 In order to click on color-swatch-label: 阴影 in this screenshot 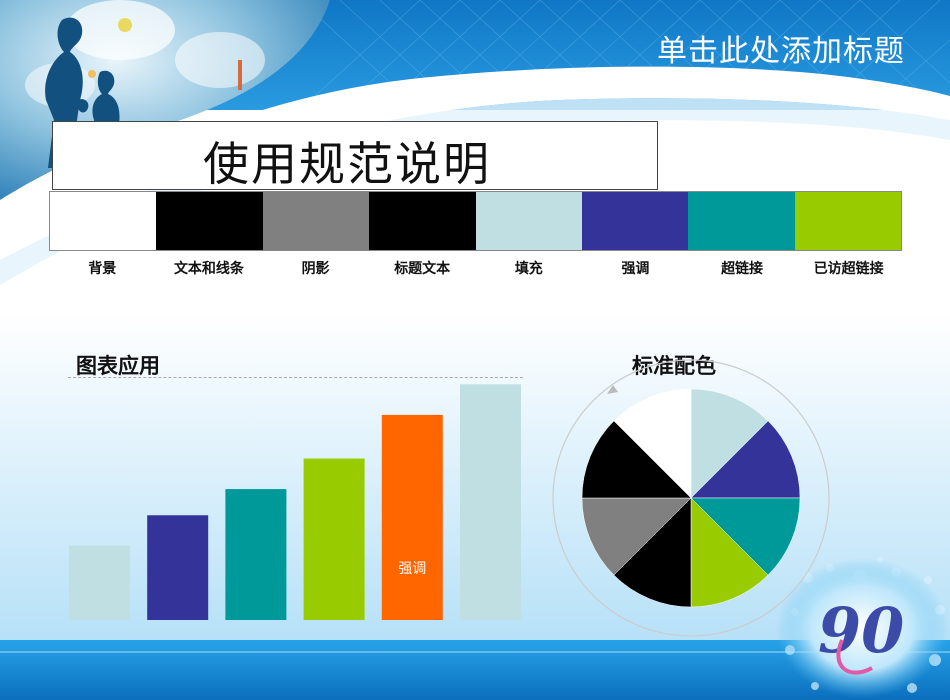, I will do `click(315, 269)`.